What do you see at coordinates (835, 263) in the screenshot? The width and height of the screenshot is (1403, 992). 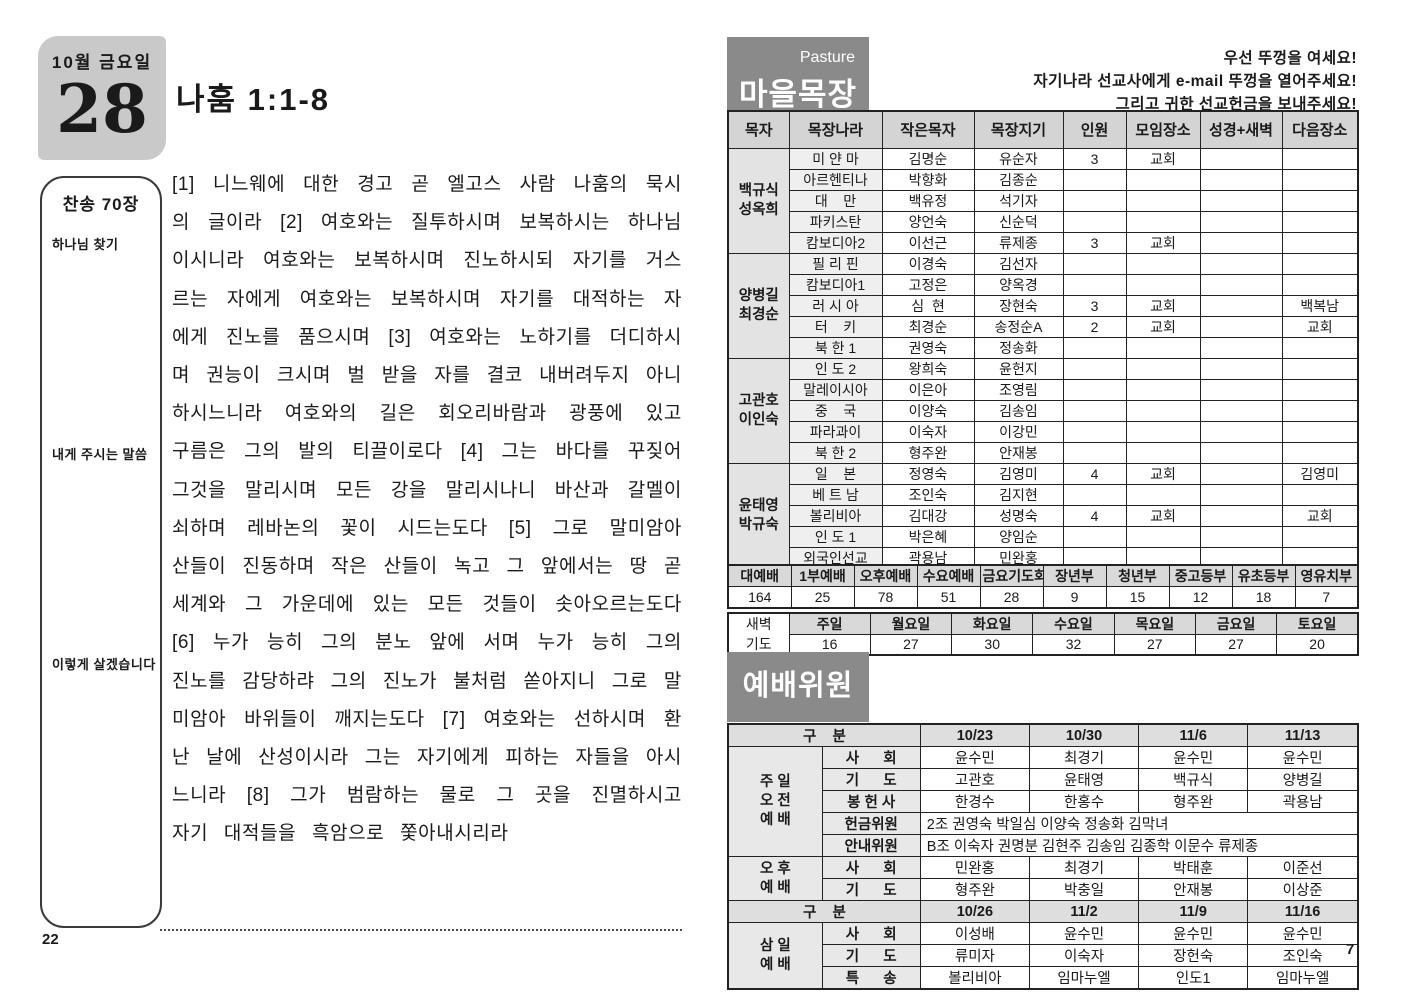 I see `pasture-country-cell: 필 리 핀` at bounding box center [835, 263].